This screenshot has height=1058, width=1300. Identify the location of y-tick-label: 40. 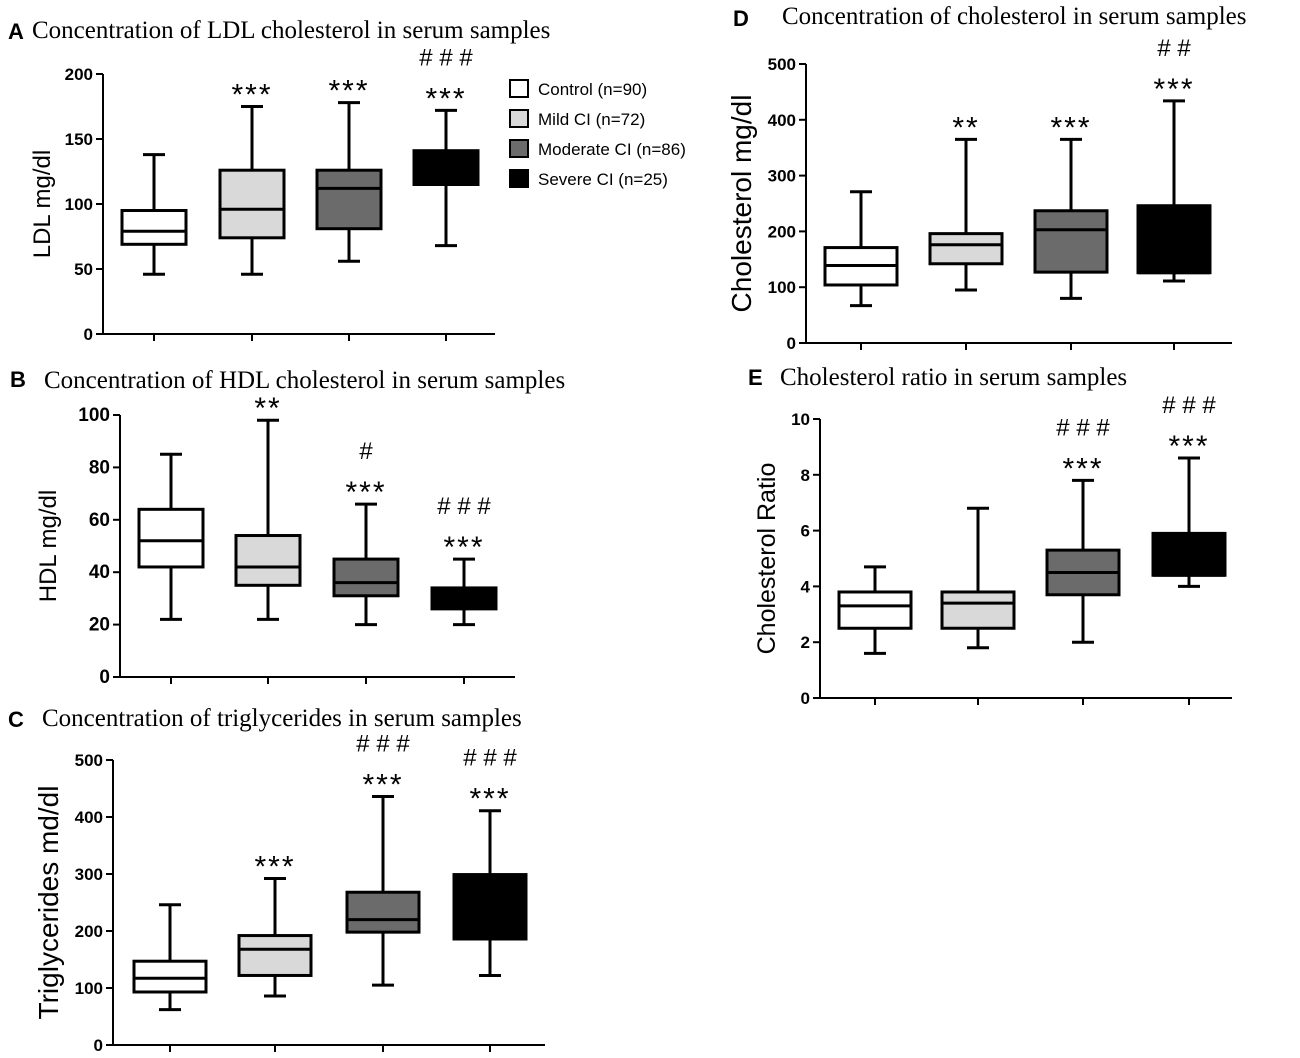
(99, 572).